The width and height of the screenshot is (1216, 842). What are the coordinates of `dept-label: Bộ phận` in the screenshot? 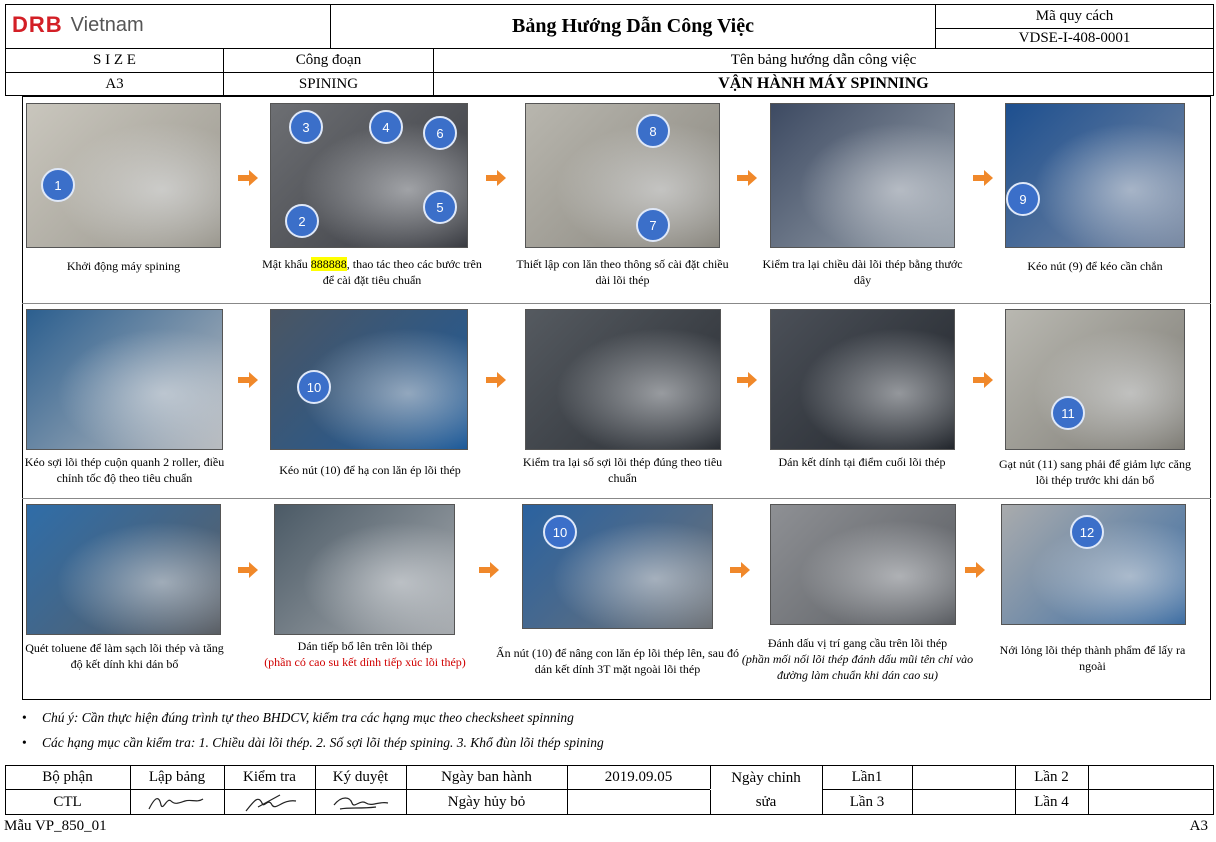 It's located at (67, 776).